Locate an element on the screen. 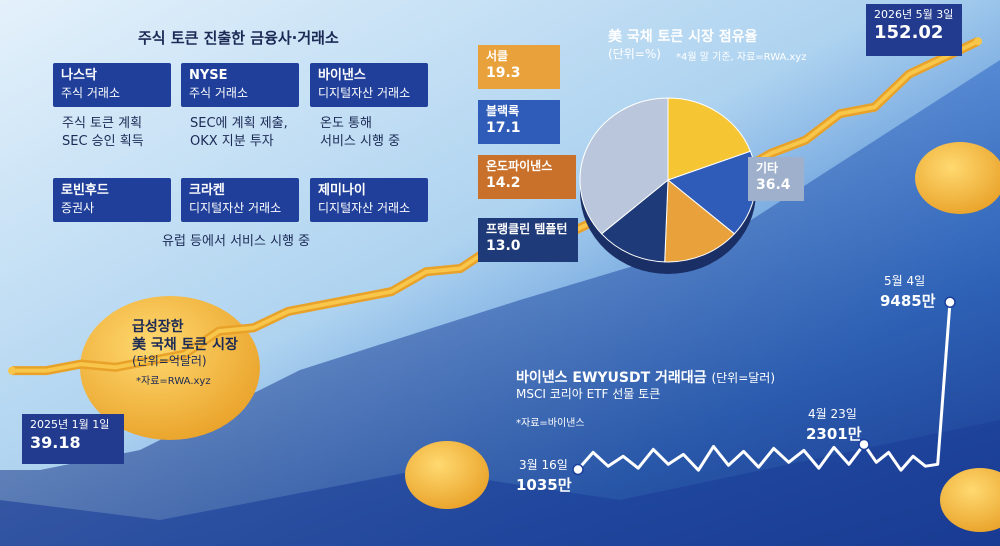 Image resolution: width=1000 pixels, height=546 pixels. exchange-type: 증권사 is located at coordinates (78, 208).